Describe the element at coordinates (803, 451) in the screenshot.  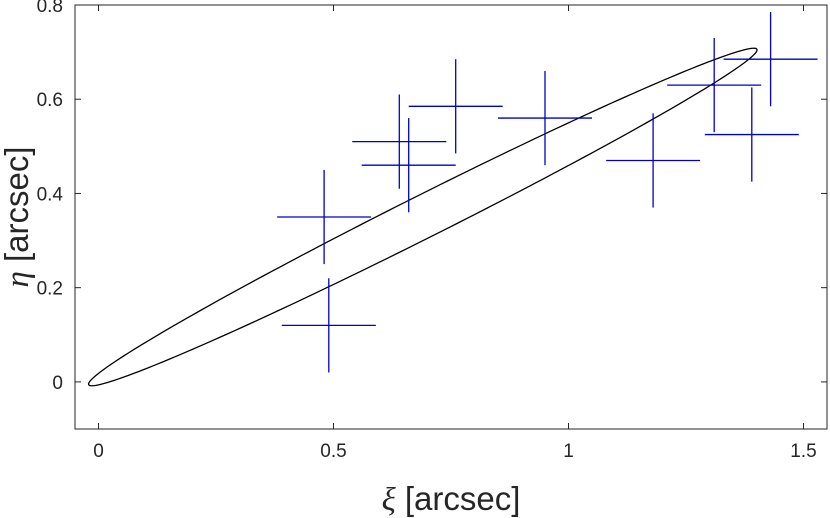
I see `x-tick-label: 1.5` at that location.